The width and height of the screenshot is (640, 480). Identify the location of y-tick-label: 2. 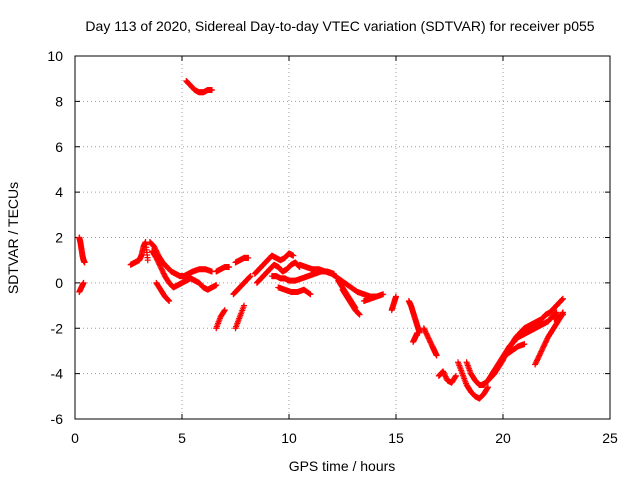
(59, 238).